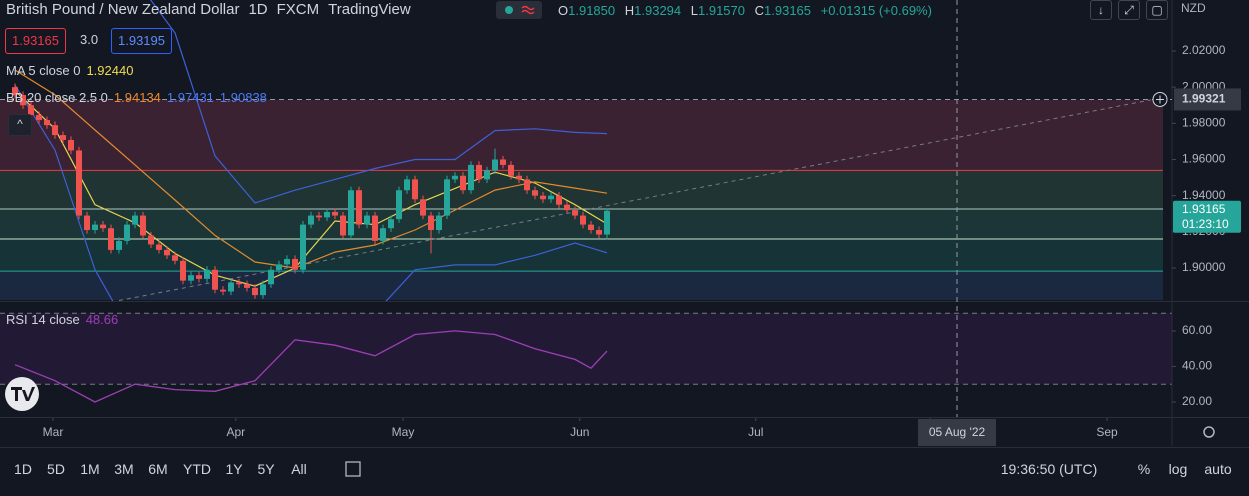  Describe the element at coordinates (1107, 432) in the screenshot. I see `x-tick-label: Sep` at that location.